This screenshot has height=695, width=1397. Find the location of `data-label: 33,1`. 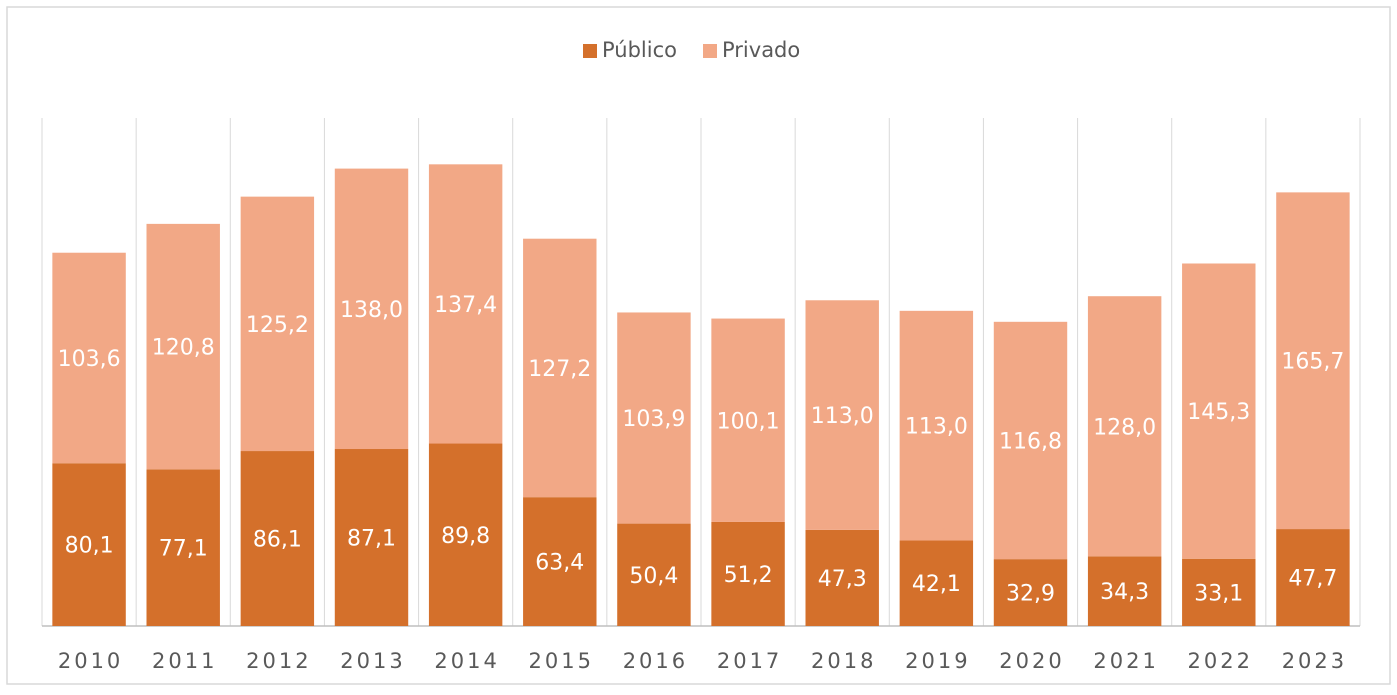

data-label: 33,1 is located at coordinates (1218, 593).